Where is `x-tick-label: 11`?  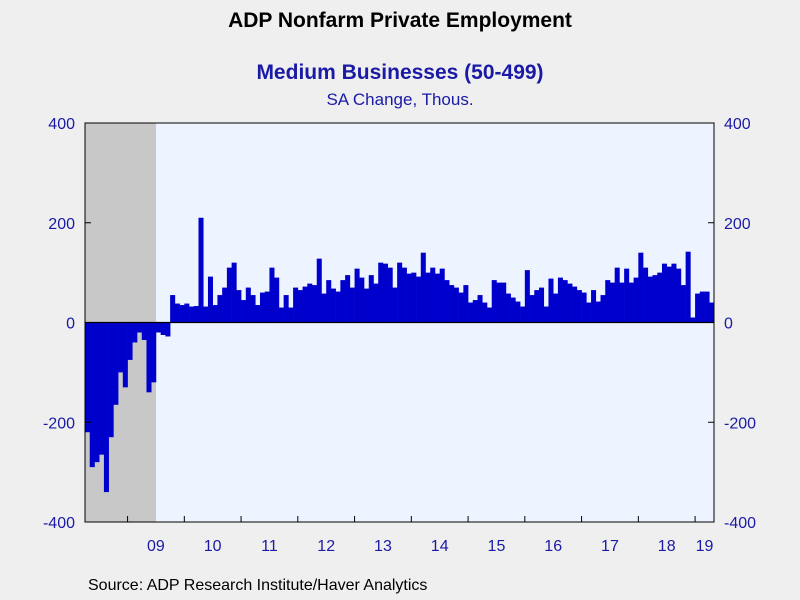
x-tick-label: 11 is located at coordinates (269, 546).